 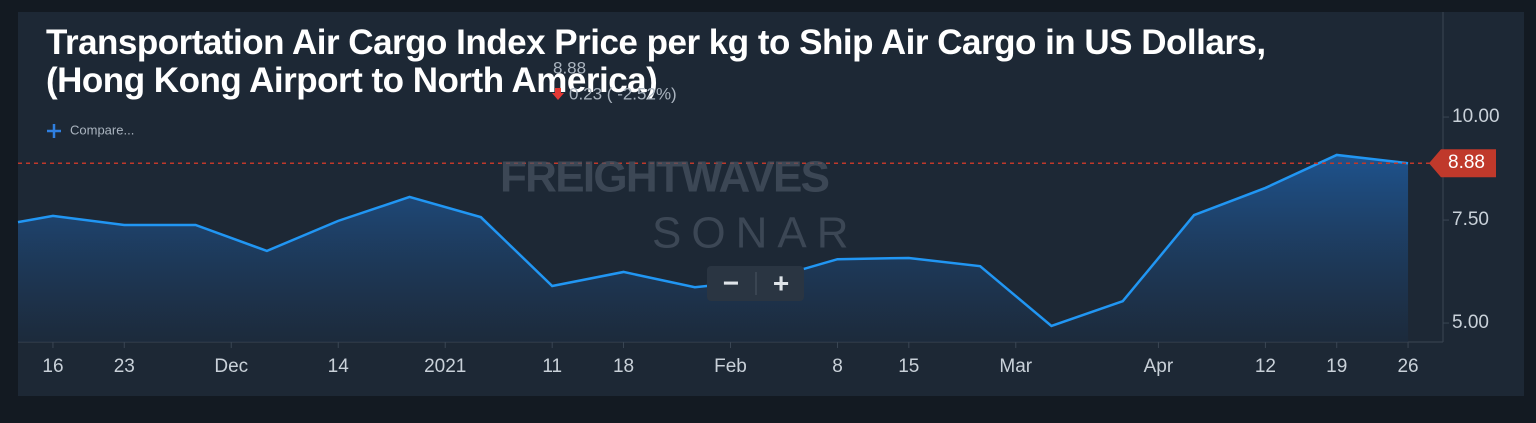 What do you see at coordinates (1336, 366) in the screenshot?
I see `x-tick-label: 19` at bounding box center [1336, 366].